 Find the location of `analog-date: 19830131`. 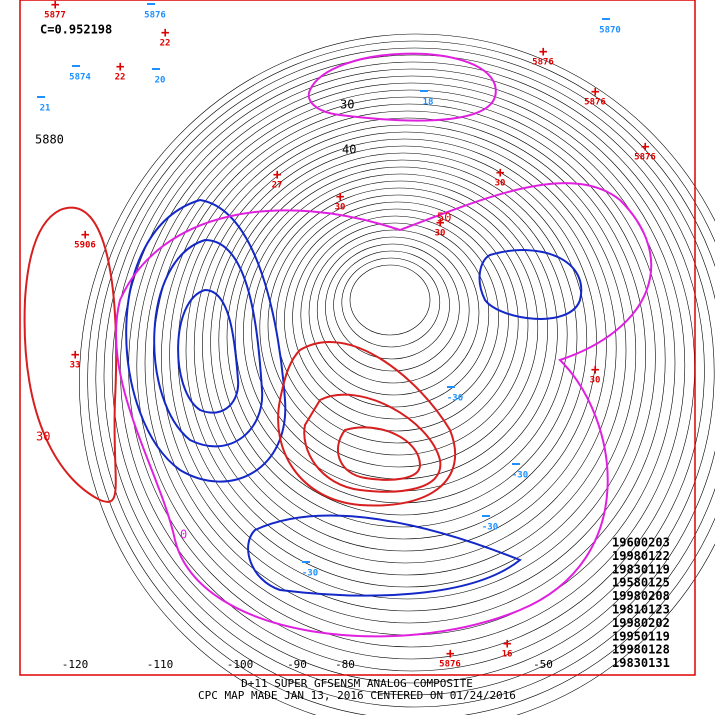

analog-date: 19830131 is located at coordinates (641, 663).